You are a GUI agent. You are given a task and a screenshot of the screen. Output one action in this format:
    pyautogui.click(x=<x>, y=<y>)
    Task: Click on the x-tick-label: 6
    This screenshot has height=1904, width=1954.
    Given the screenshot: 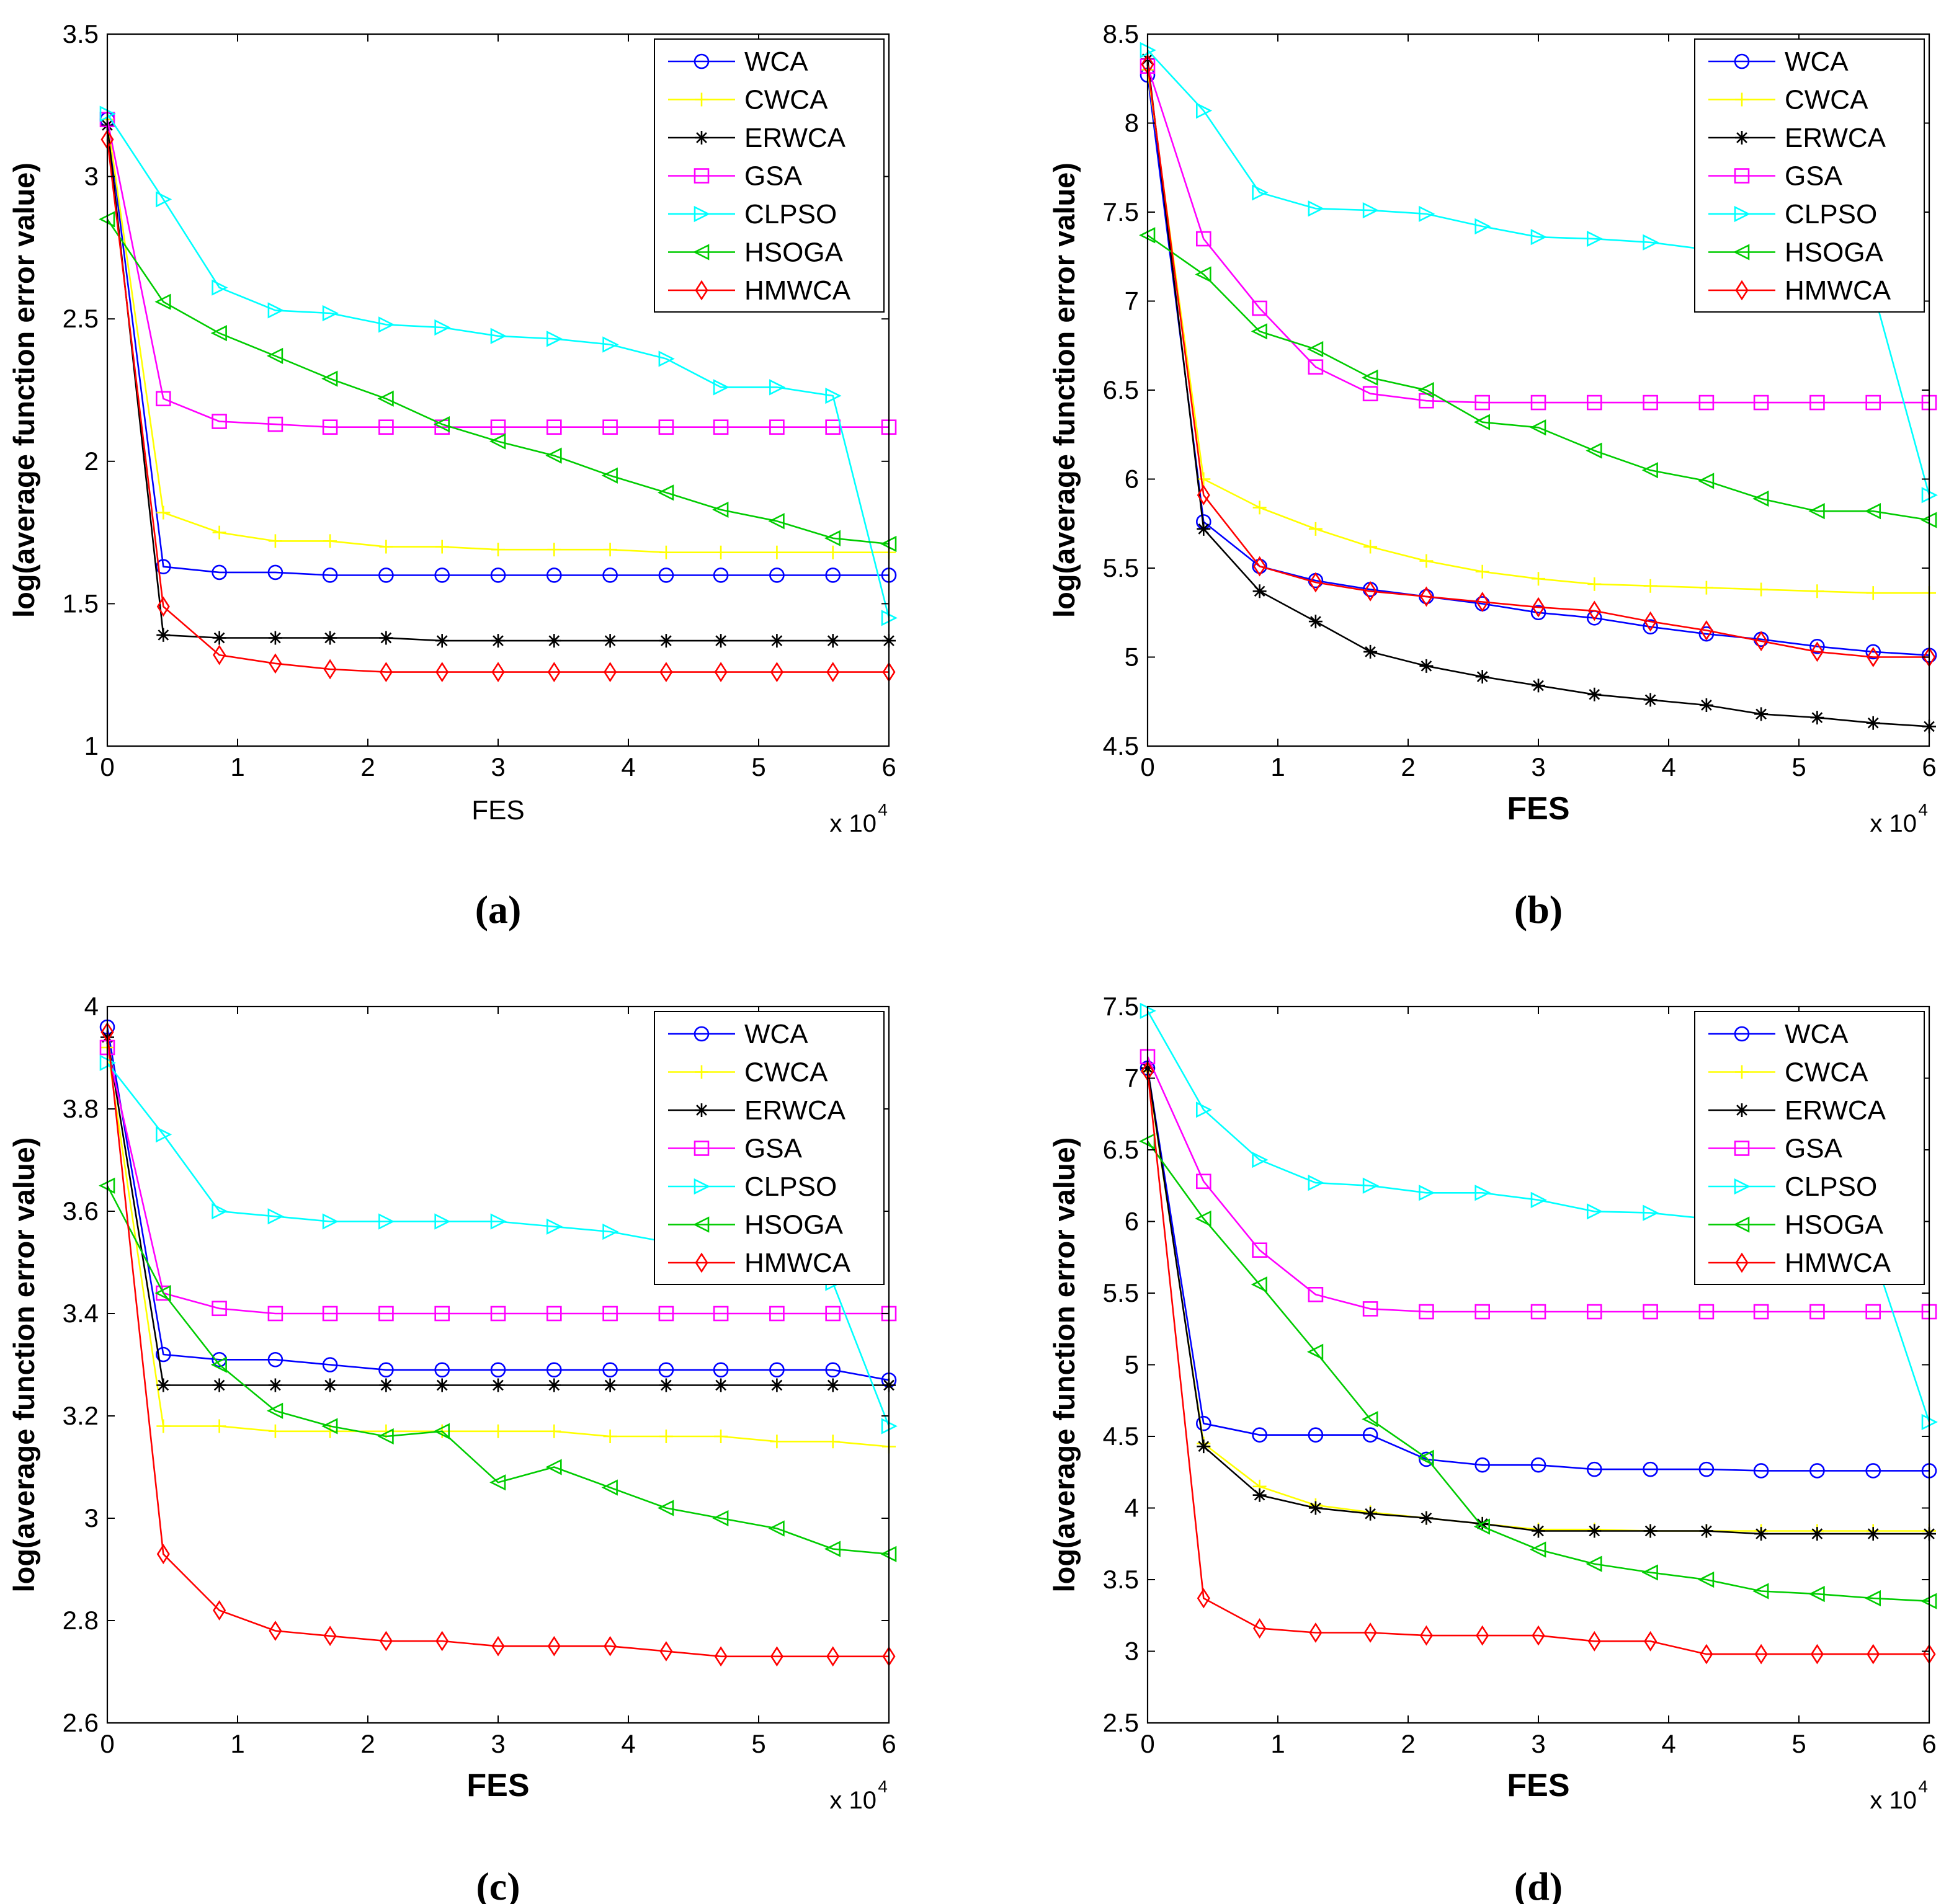 What is the action you would take?
    pyautogui.click(x=888, y=1743)
    